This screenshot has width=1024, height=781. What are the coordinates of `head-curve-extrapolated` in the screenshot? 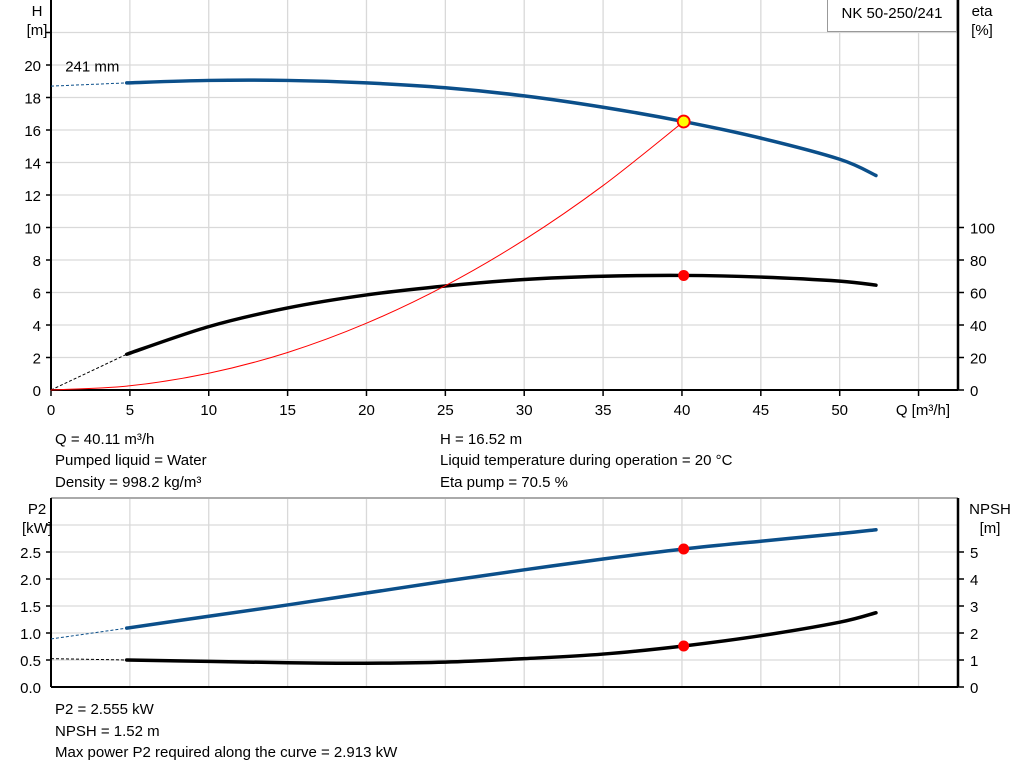 It's located at (88, 84).